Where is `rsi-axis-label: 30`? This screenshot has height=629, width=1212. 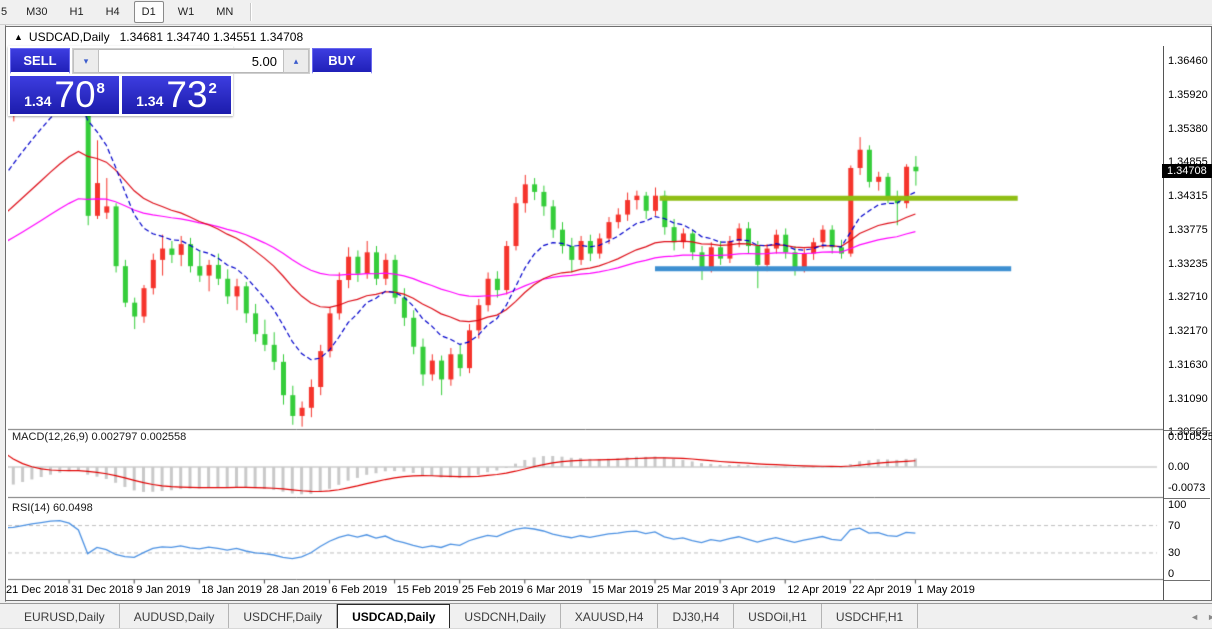
rsi-axis-label: 30 is located at coordinates (1174, 552).